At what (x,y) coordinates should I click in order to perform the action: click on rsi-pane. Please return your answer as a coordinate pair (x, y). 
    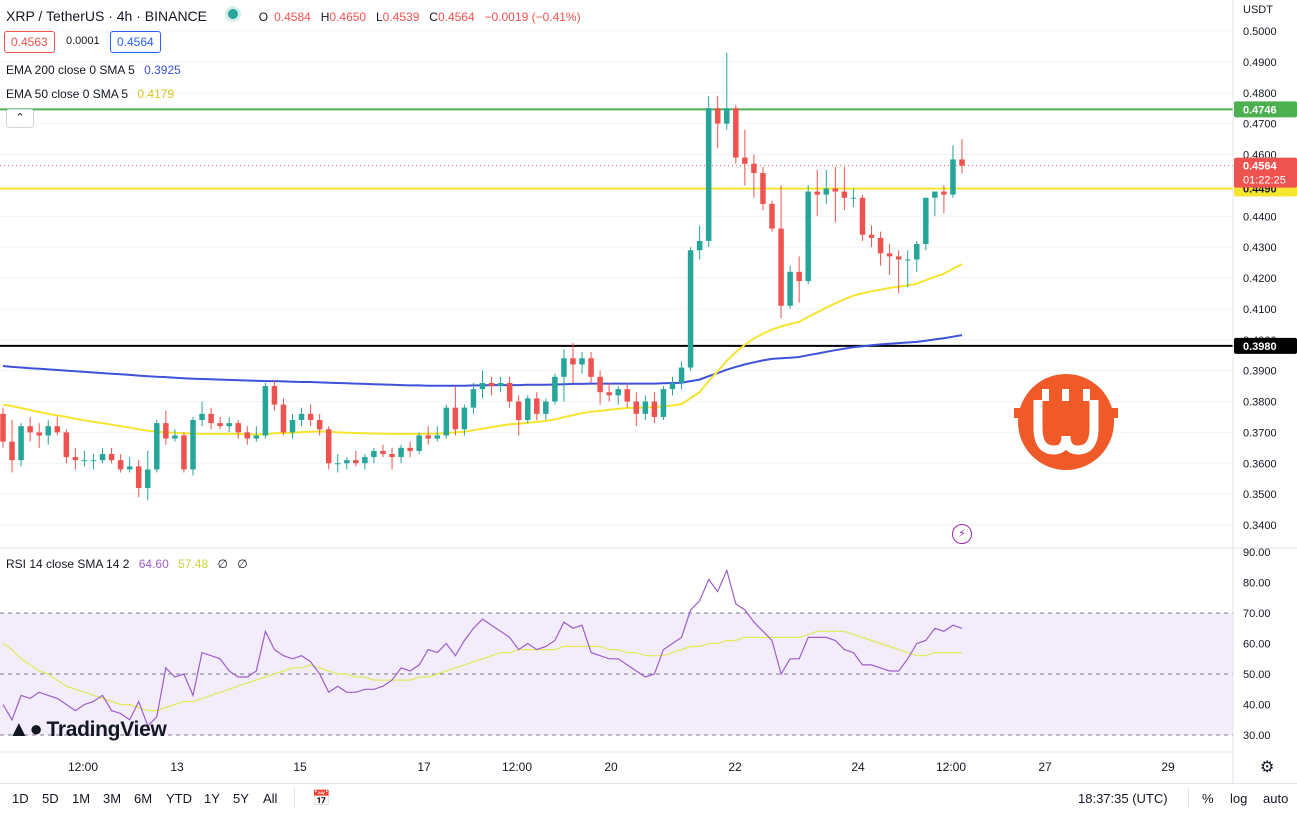
    Looking at the image, I should click on (616, 674).